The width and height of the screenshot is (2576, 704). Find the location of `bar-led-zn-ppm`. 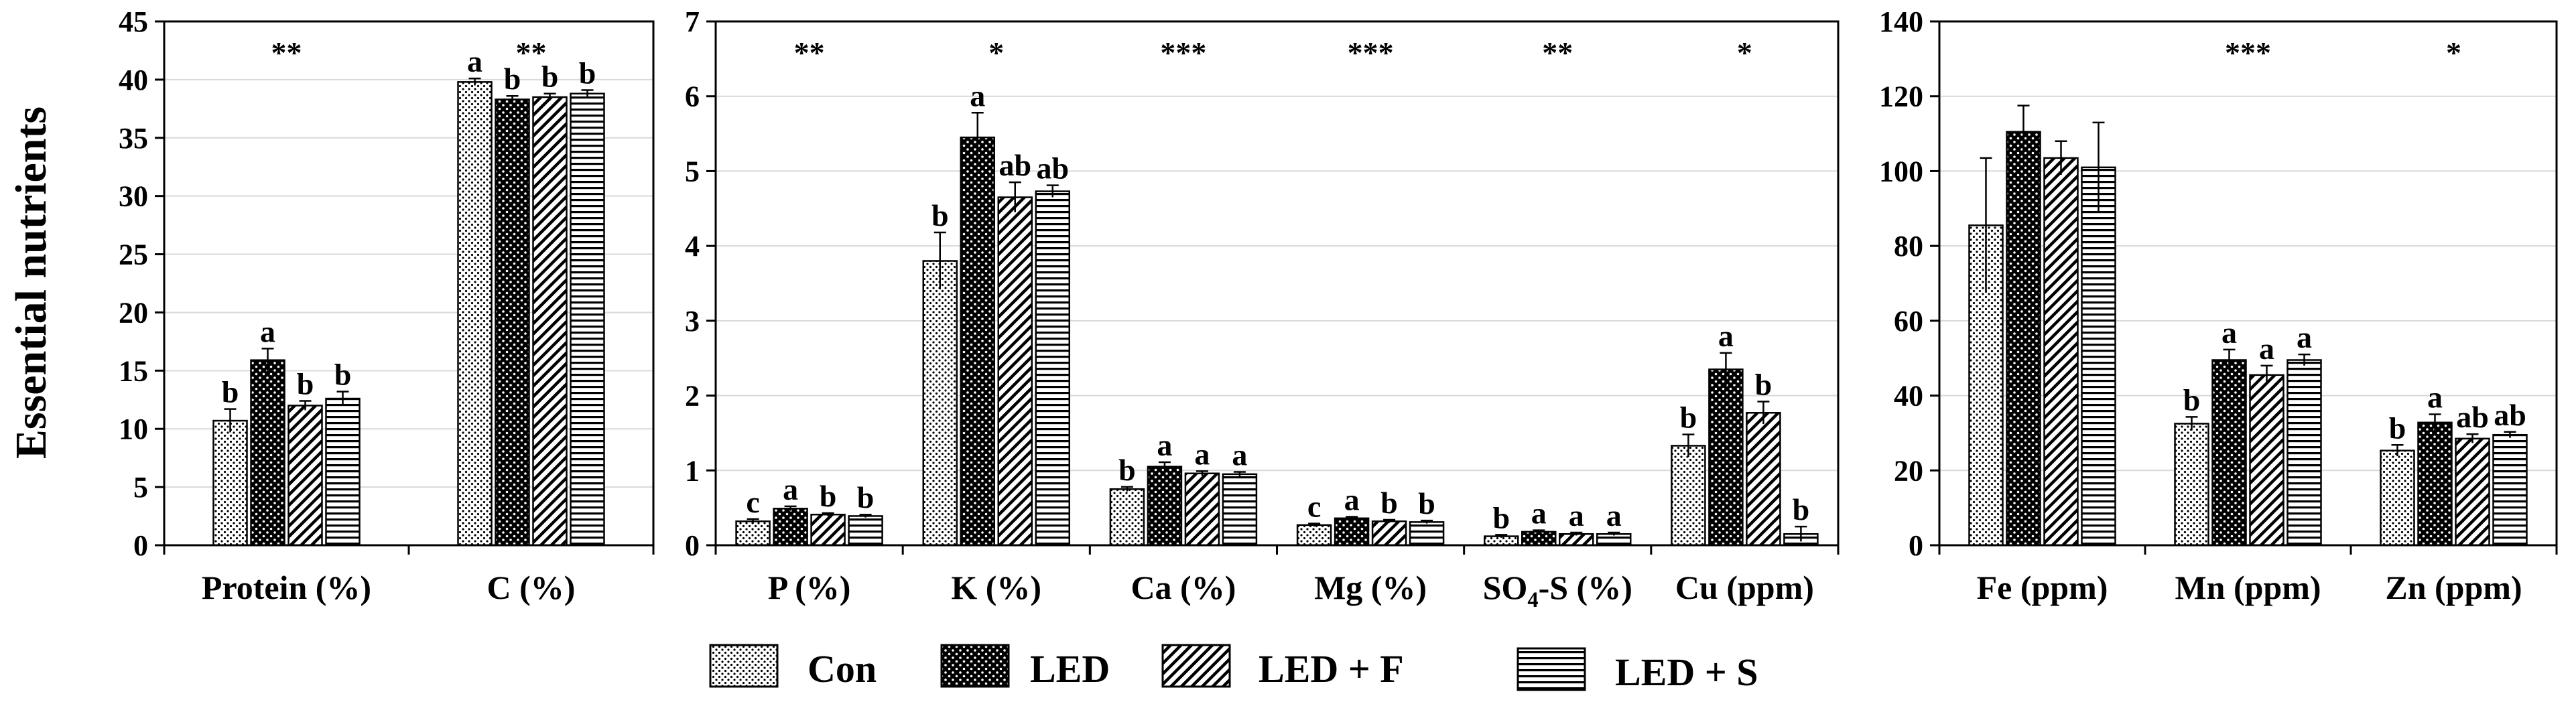

bar-led-zn-ppm is located at coordinates (2435, 484).